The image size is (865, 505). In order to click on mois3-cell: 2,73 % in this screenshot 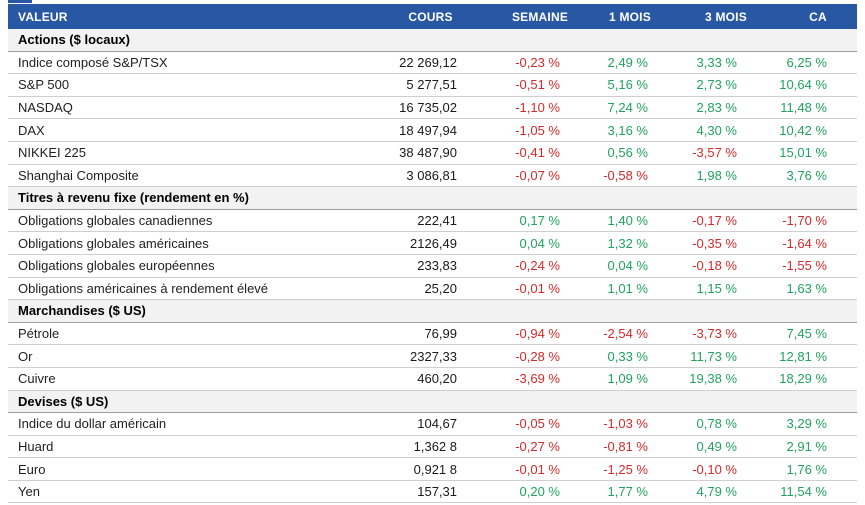, I will do `click(720, 85)`.